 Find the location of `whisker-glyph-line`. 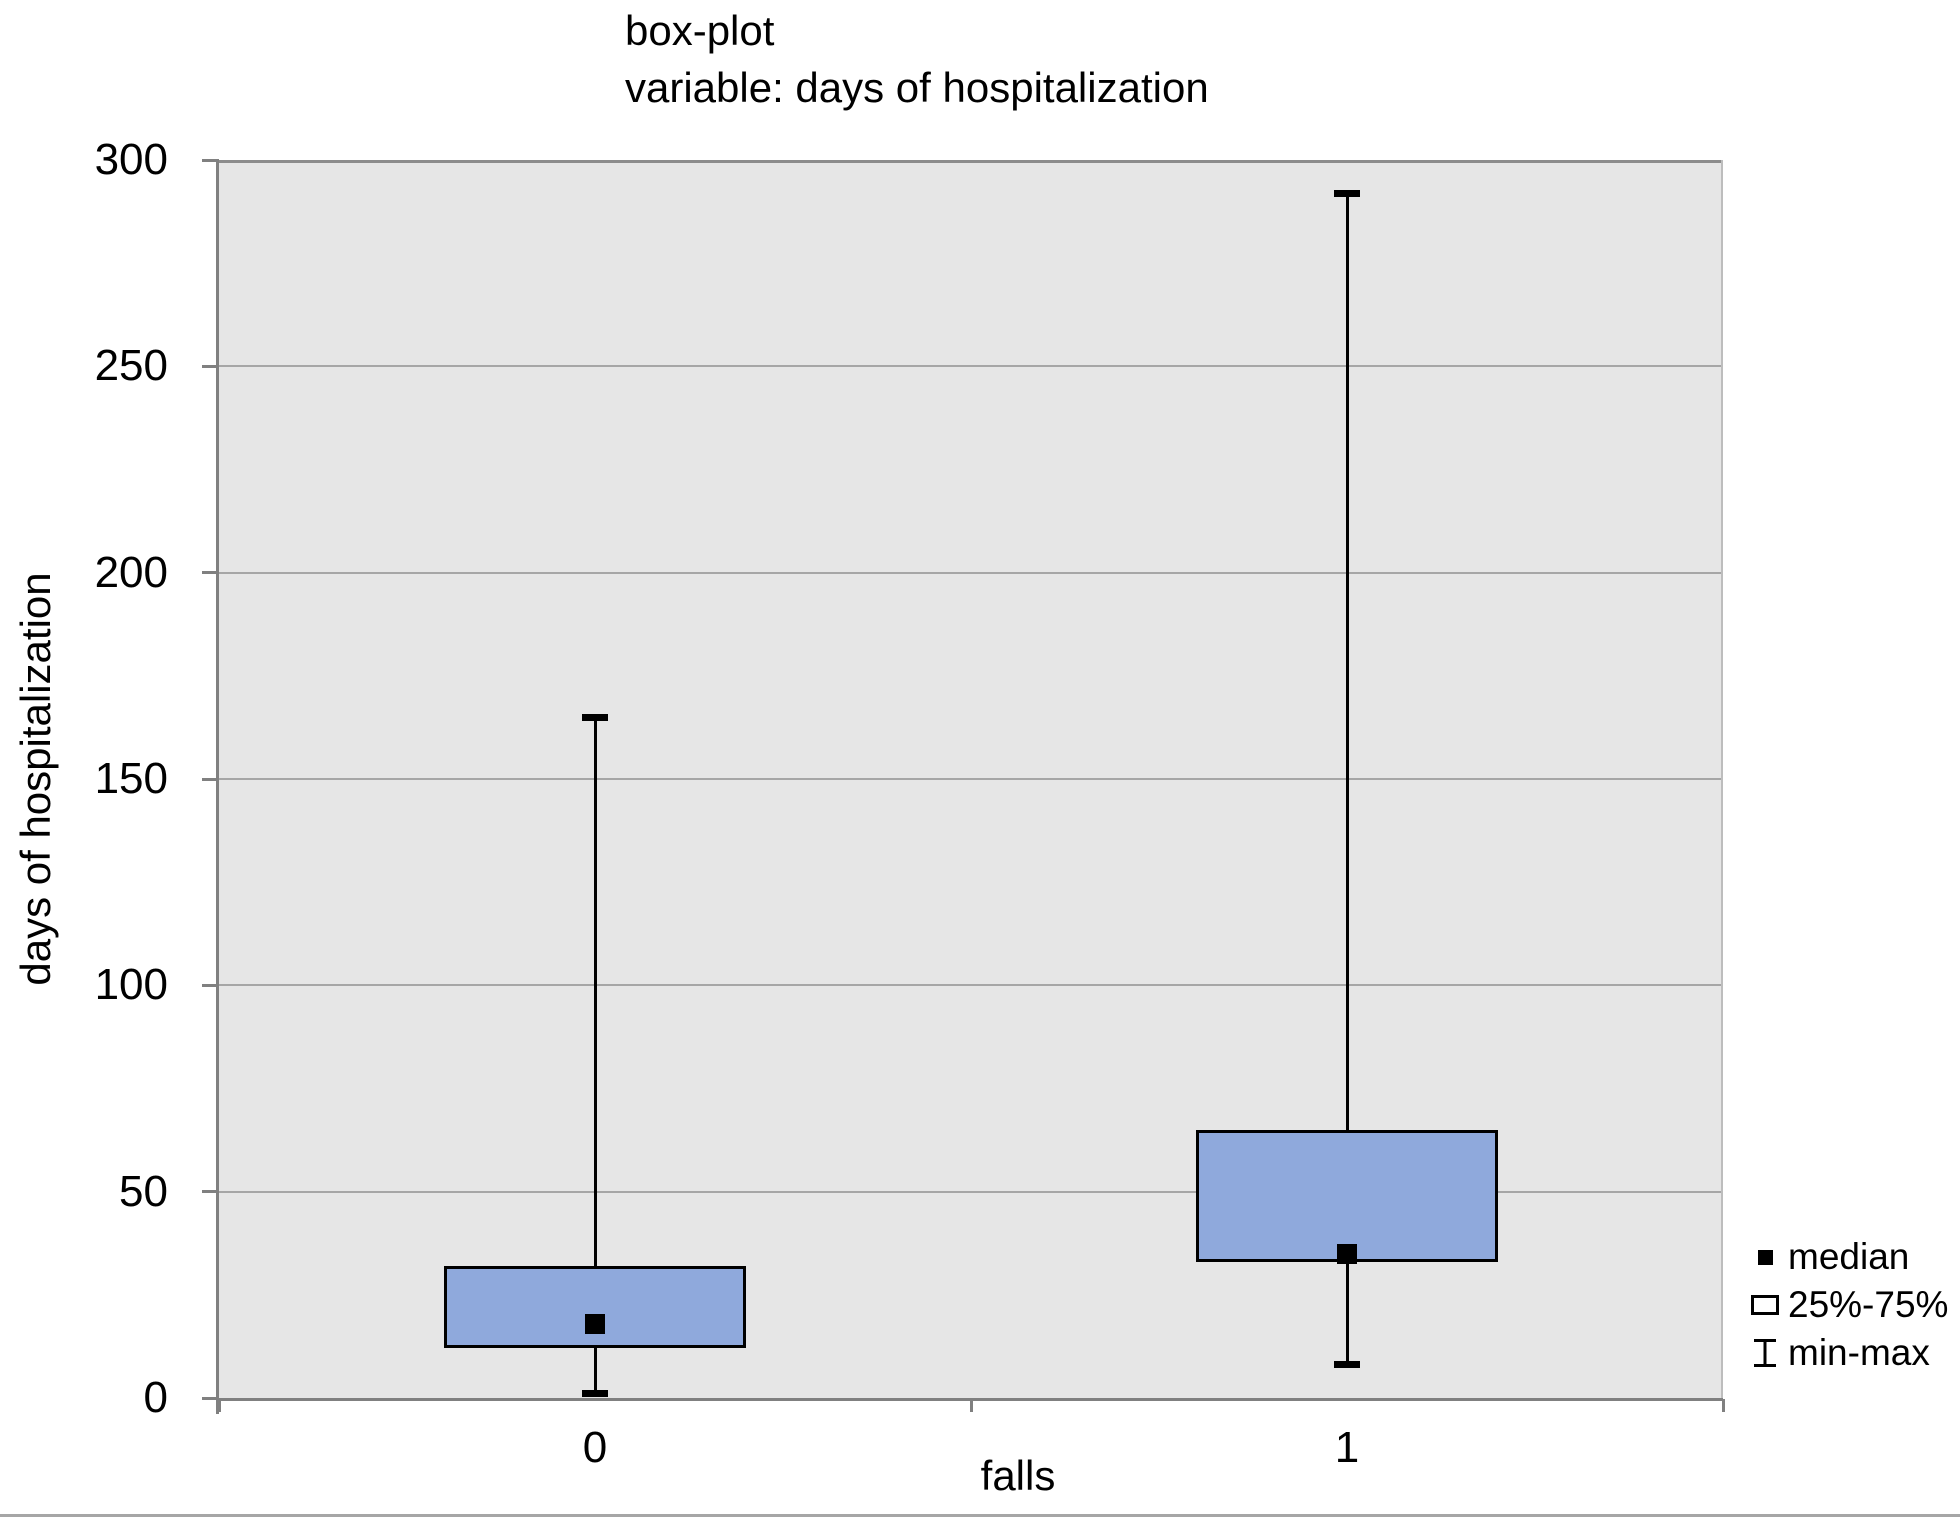

whisker-glyph-line is located at coordinates (1765, 1353).